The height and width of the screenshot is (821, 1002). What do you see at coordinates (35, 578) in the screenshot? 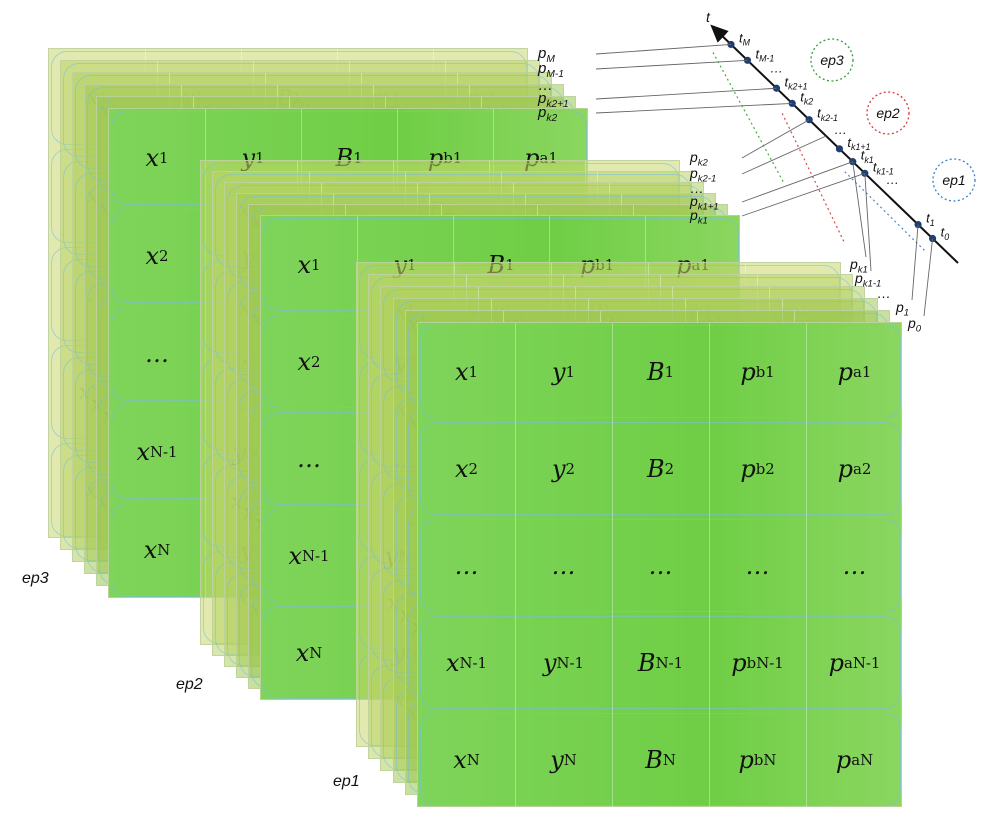
I see `stack-label-ep3: ep3` at bounding box center [35, 578].